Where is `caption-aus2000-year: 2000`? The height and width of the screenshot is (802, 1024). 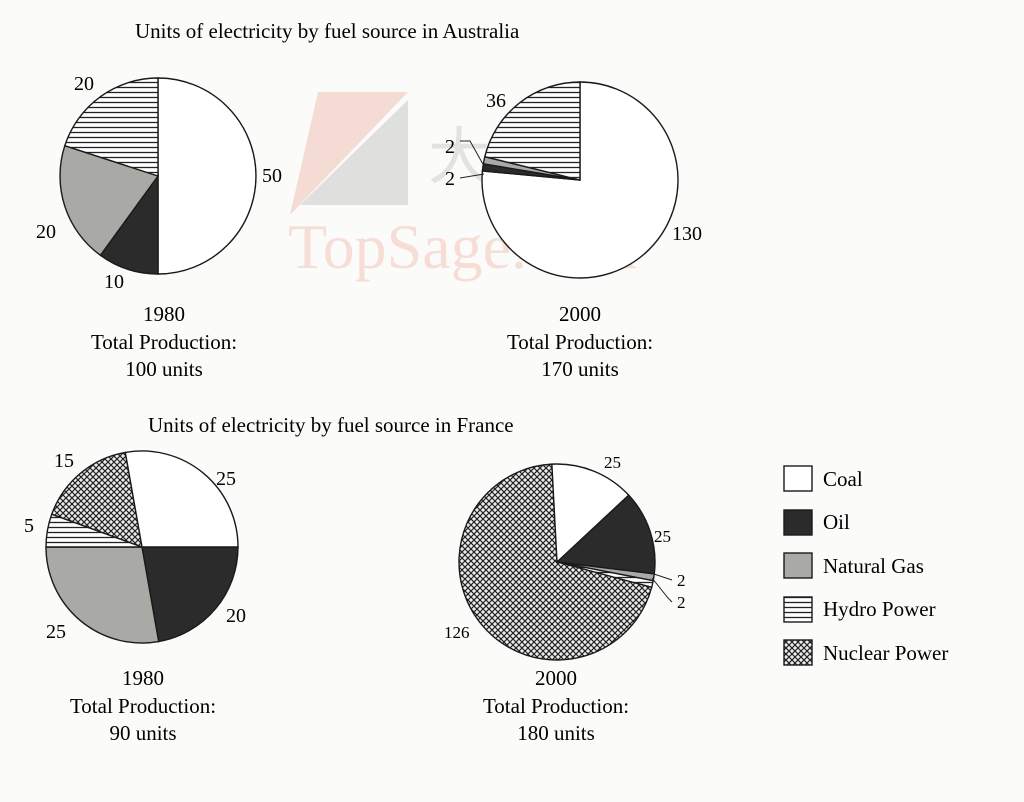
caption-aus2000-year: 2000 is located at coordinates (580, 314).